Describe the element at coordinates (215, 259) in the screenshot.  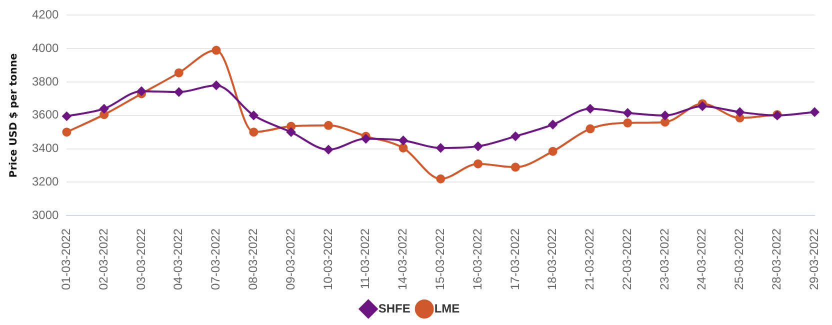
I see `x-tick-label: 07-03-2022` at that location.